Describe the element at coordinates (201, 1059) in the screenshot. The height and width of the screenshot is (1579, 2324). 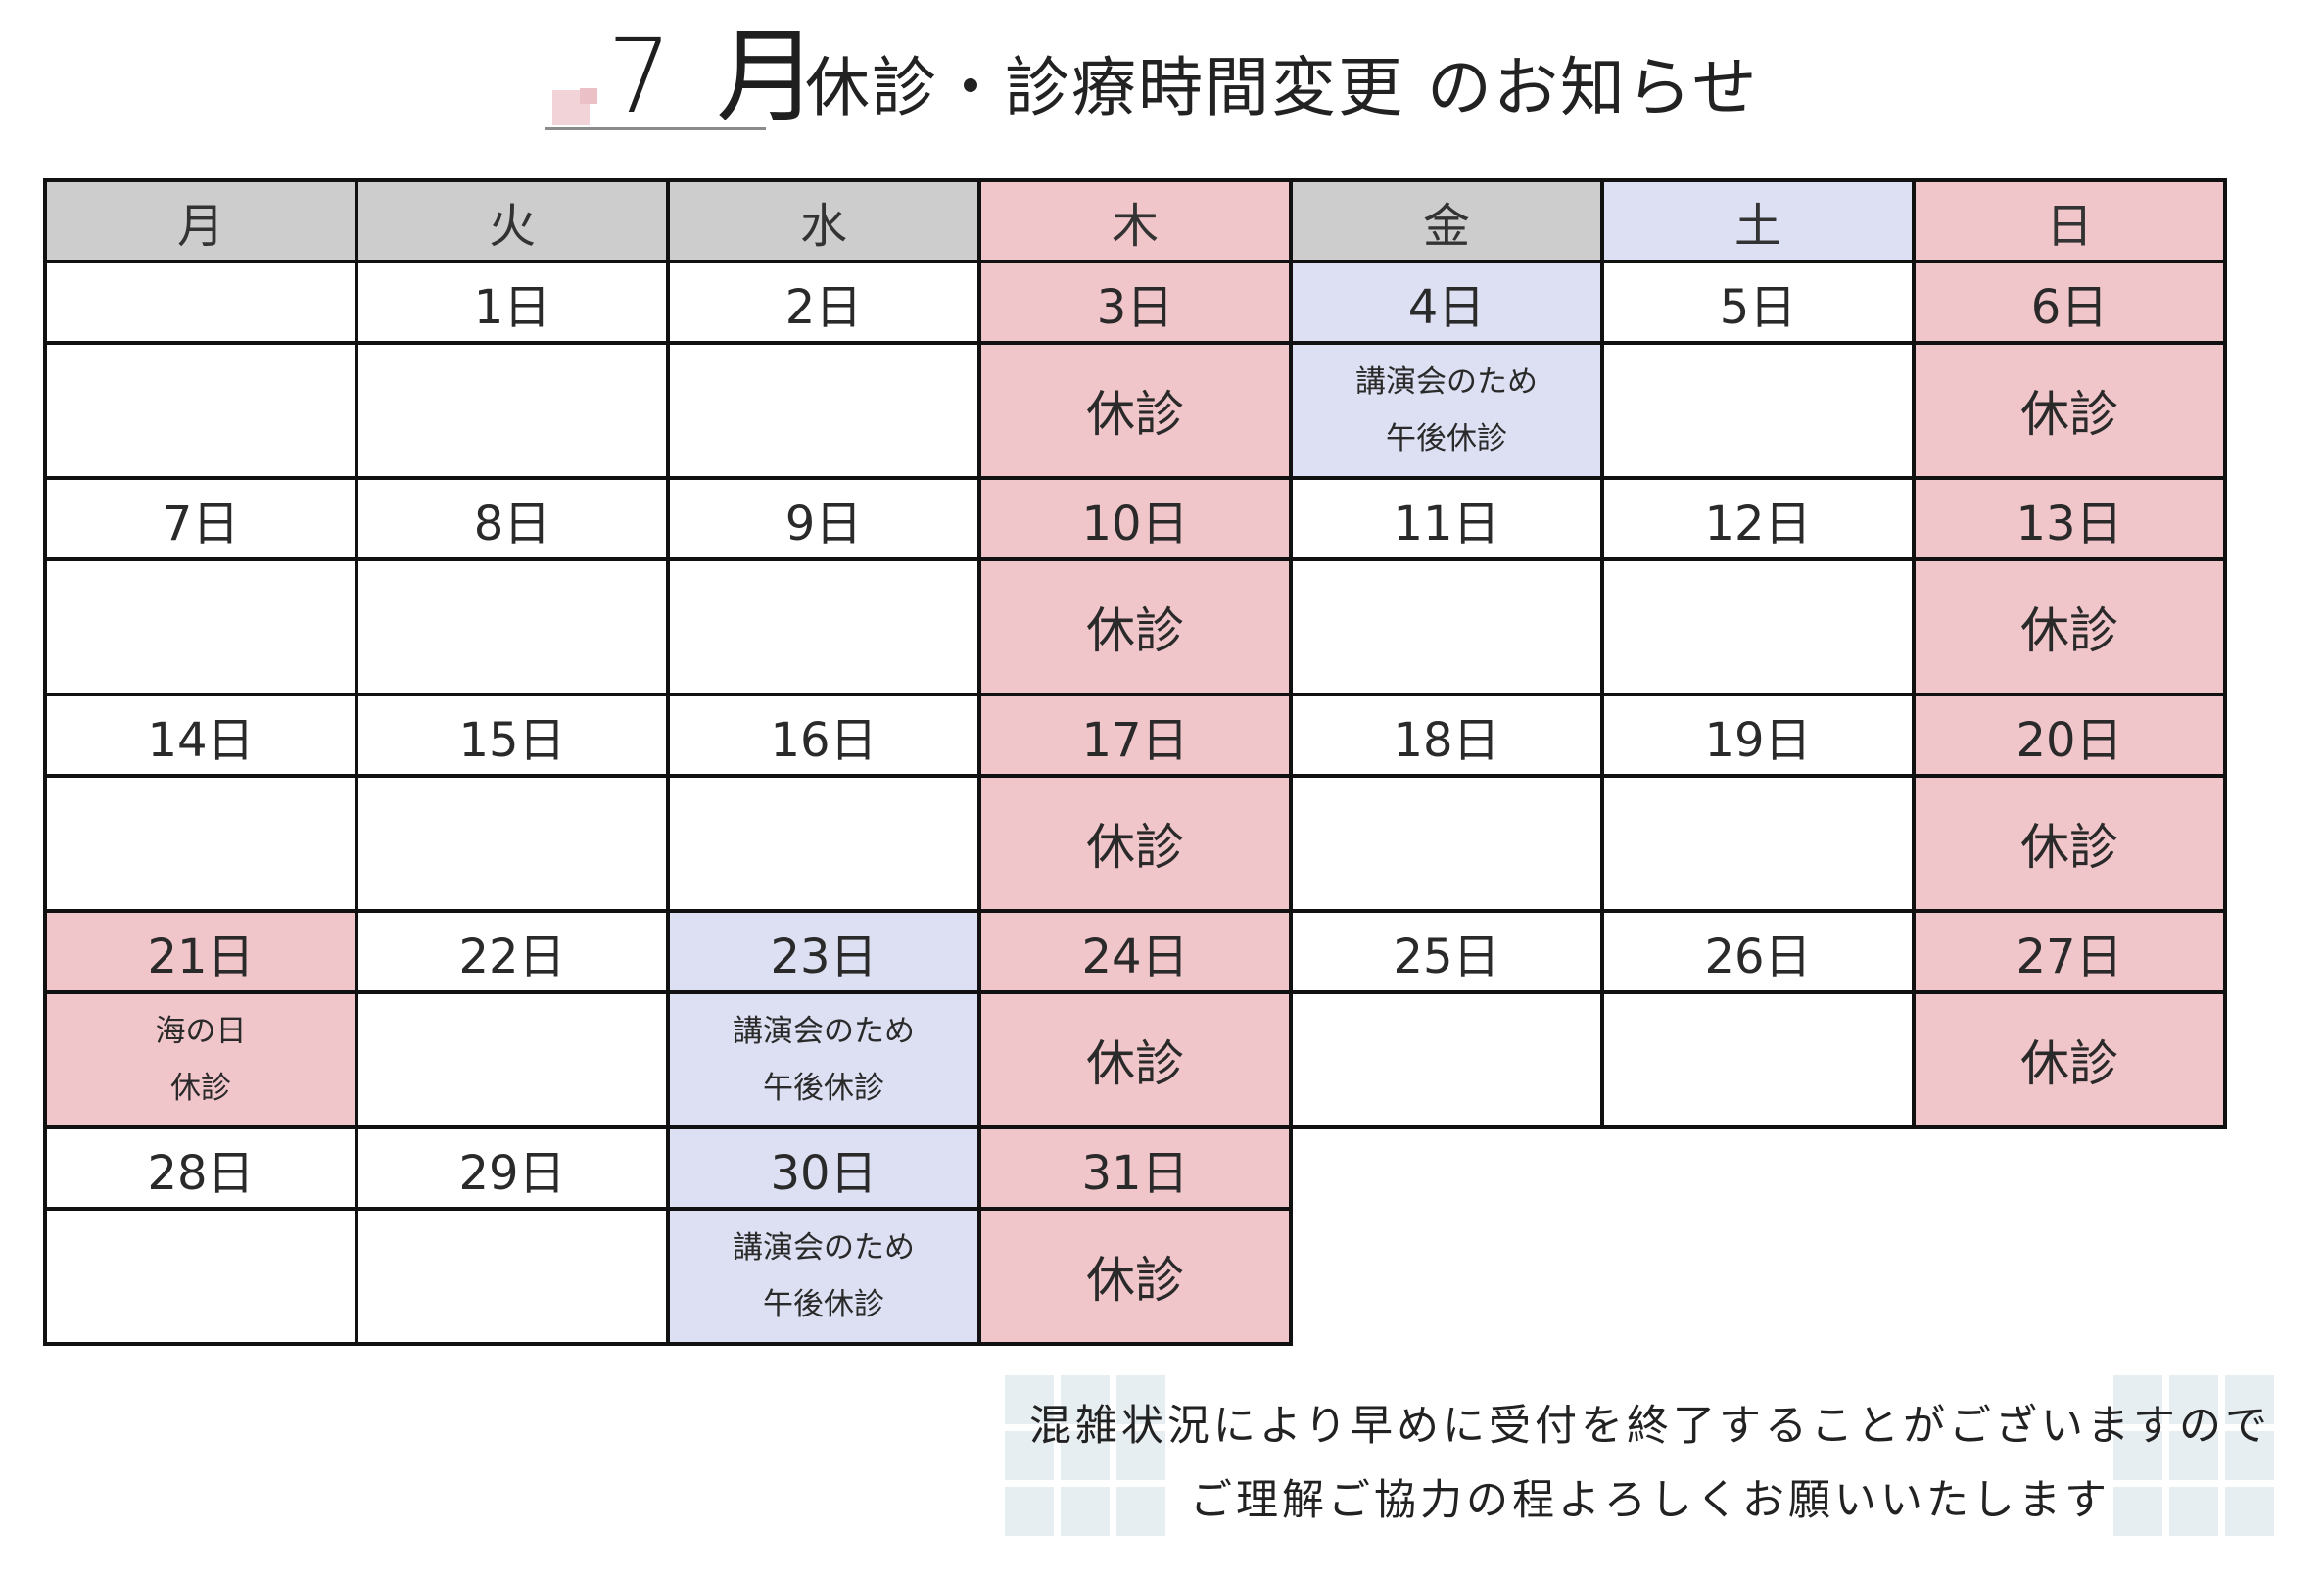
I see `day-note-cell: 海の日 休診` at that location.